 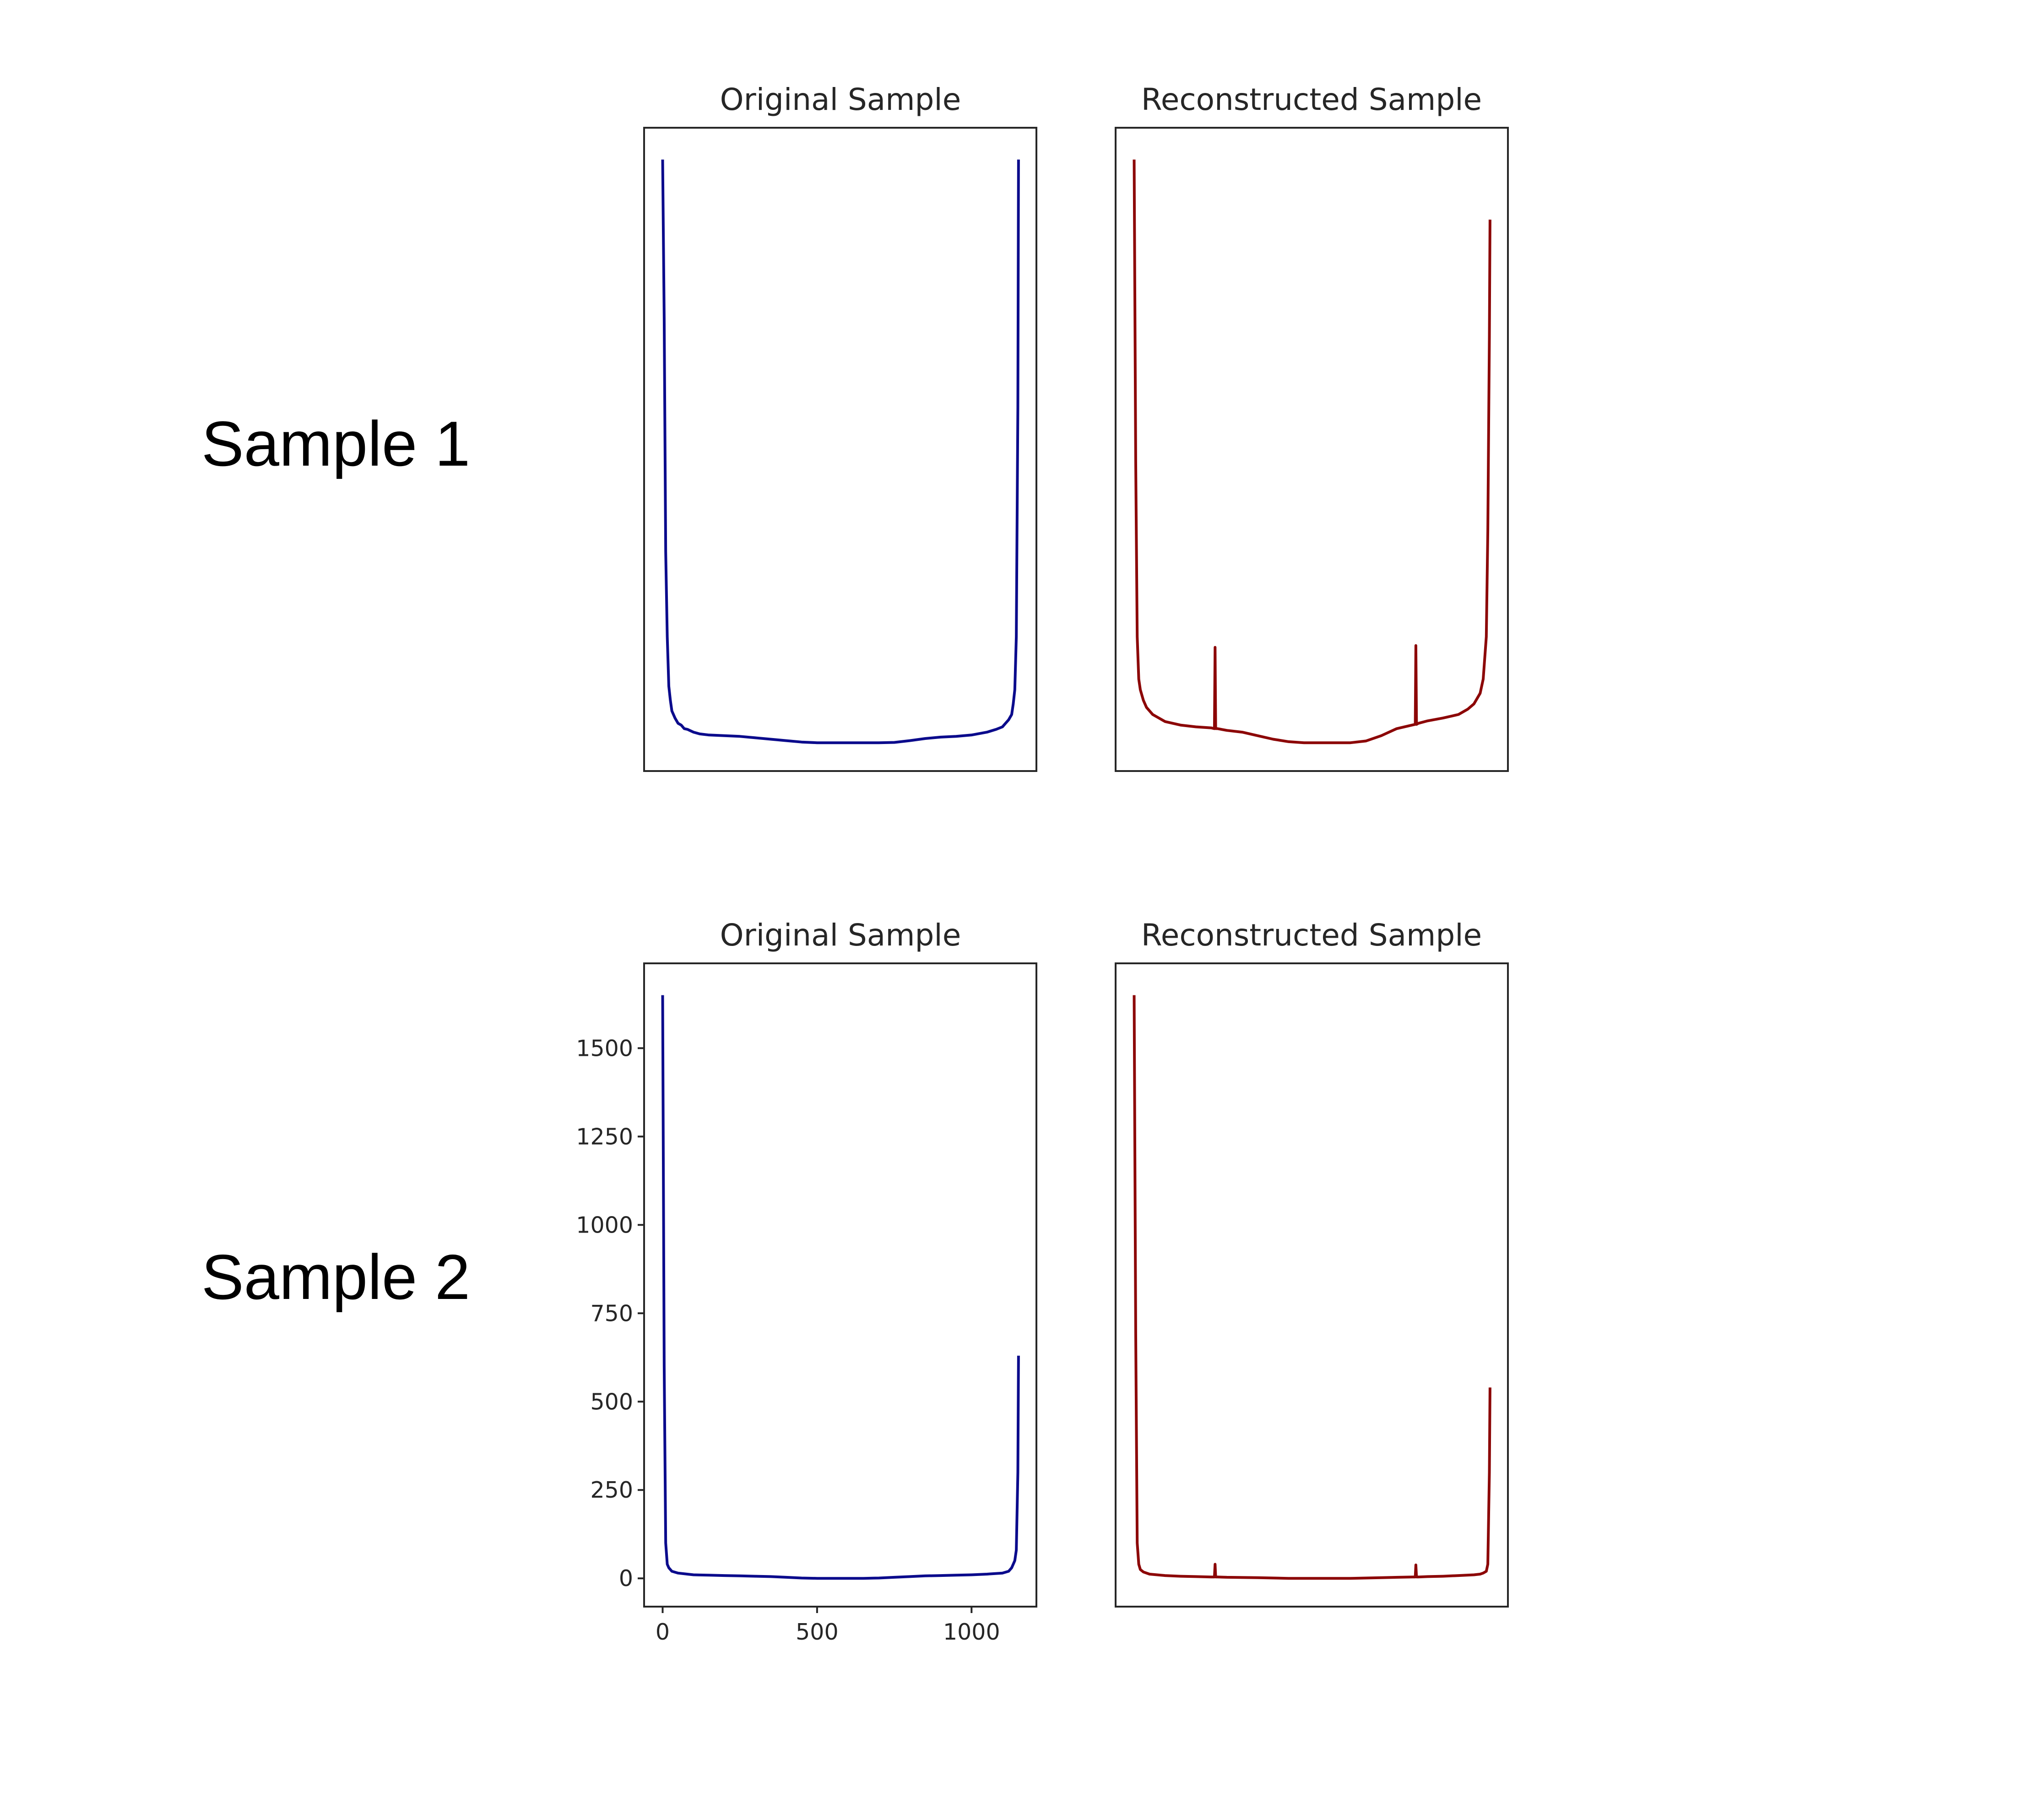 What do you see at coordinates (336, 1277) in the screenshot?
I see `row-label-sample-2: Sample 2` at bounding box center [336, 1277].